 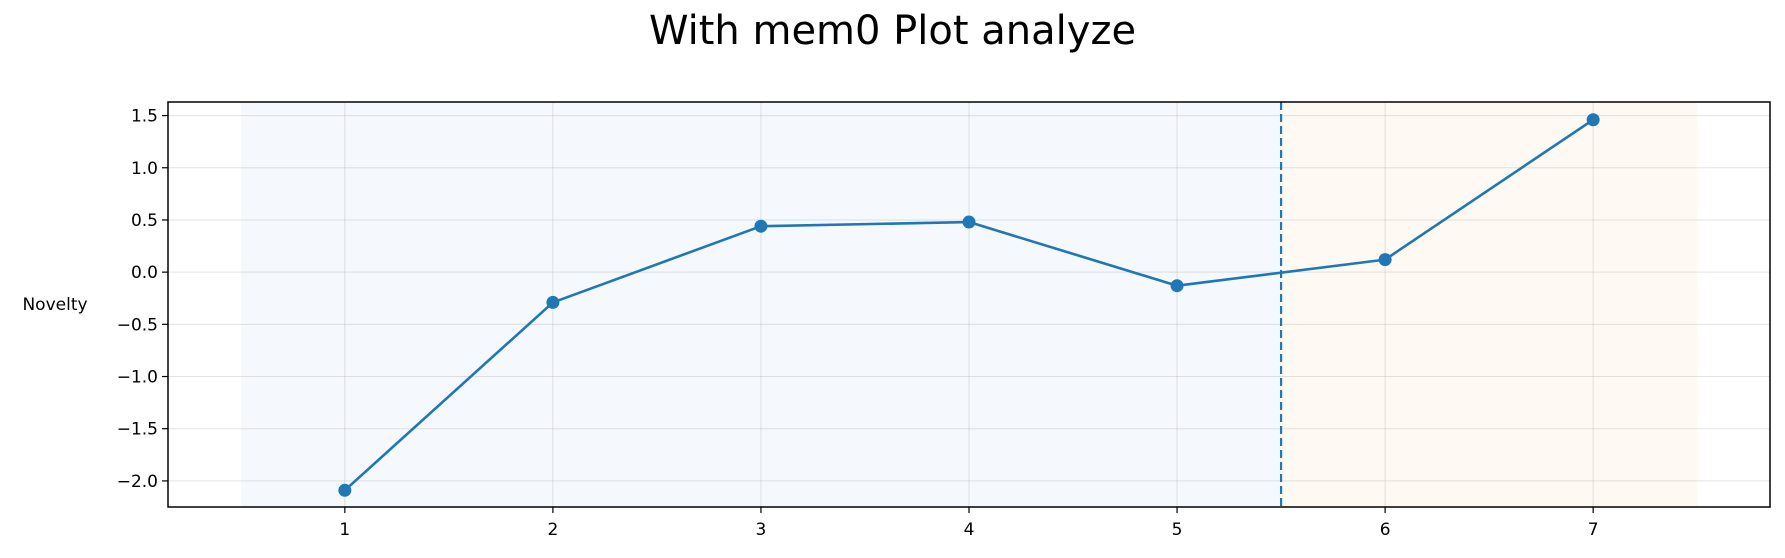 I want to click on y-tick-label-1: 1.5, so click(x=144, y=117).